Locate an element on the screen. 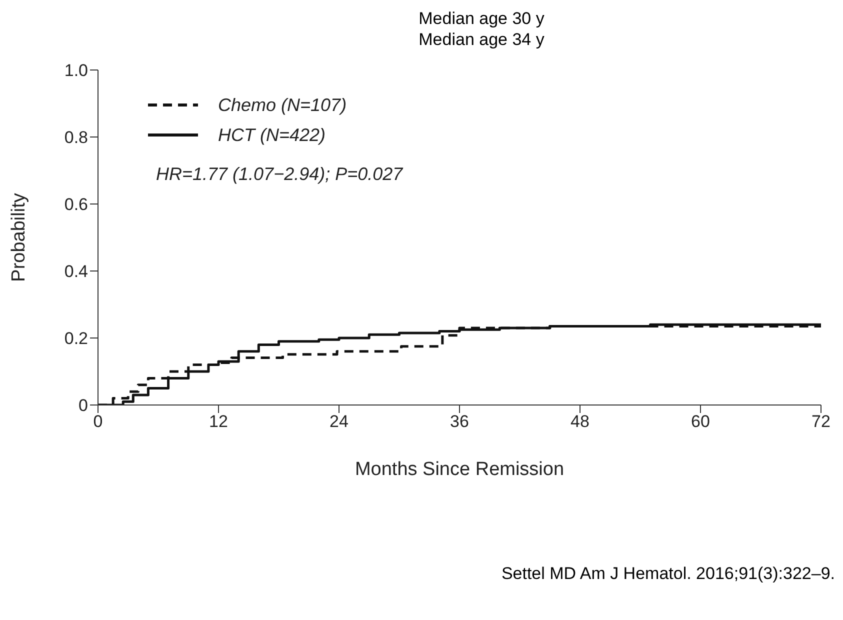 This screenshot has height=620, width=843. x-tick-label: 60 is located at coordinates (700, 422).